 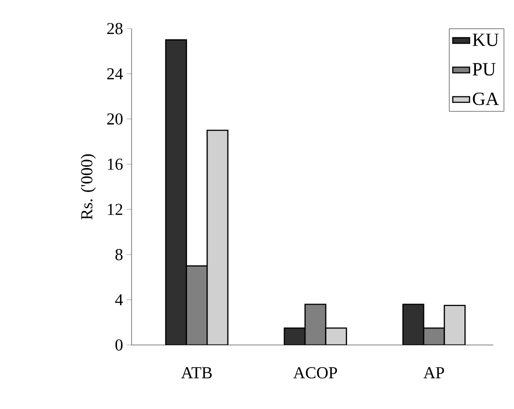 What do you see at coordinates (119, 300) in the screenshot?
I see `y-tick-label: 4` at bounding box center [119, 300].